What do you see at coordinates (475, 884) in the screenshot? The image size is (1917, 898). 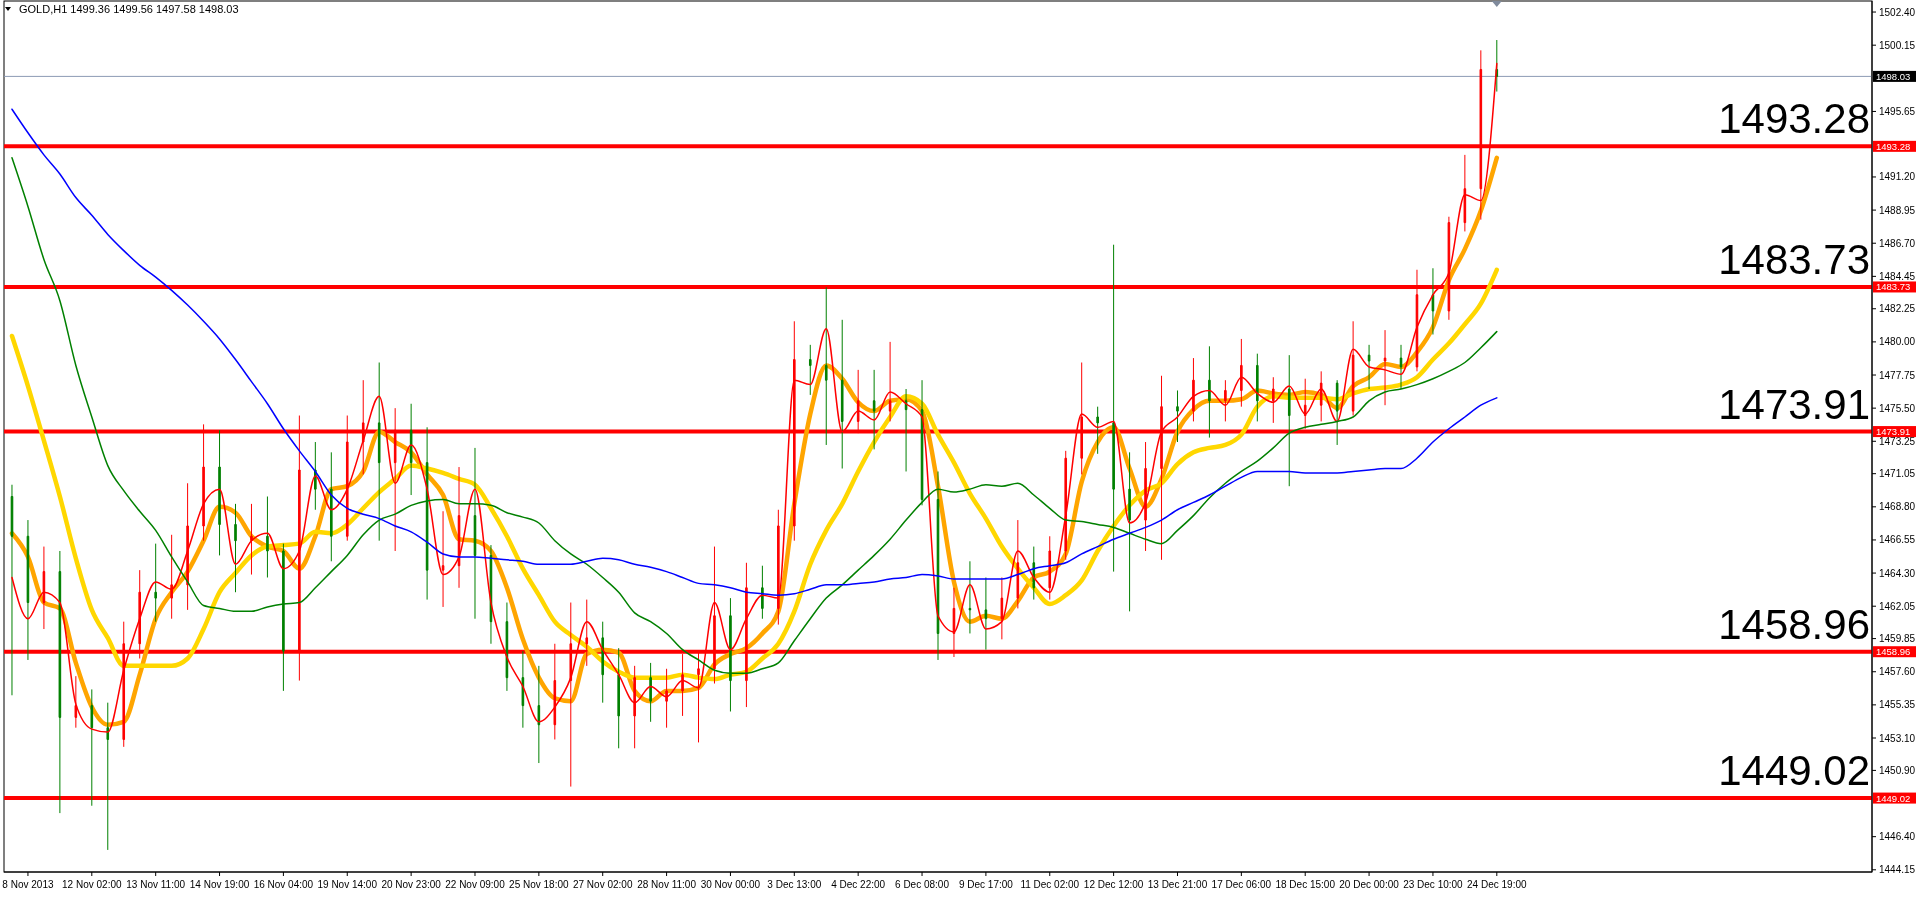 I see `x-tick-label: 22 Nov 09:00` at bounding box center [475, 884].